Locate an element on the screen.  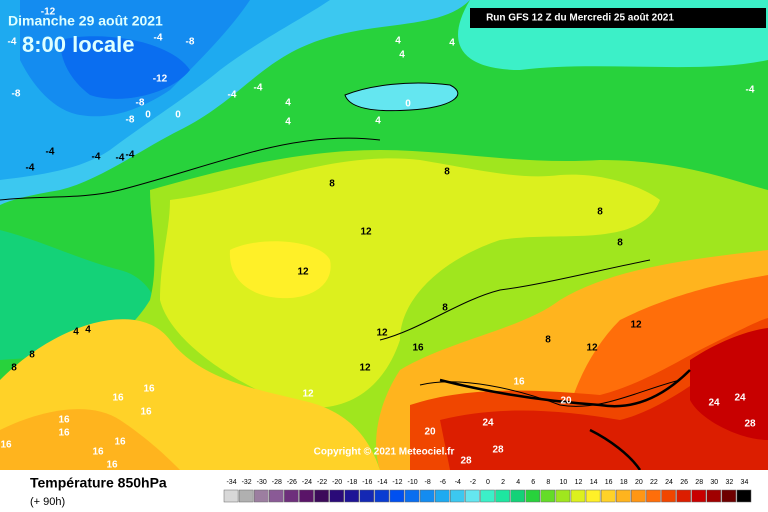
scale-label: -10 is located at coordinates (413, 482).